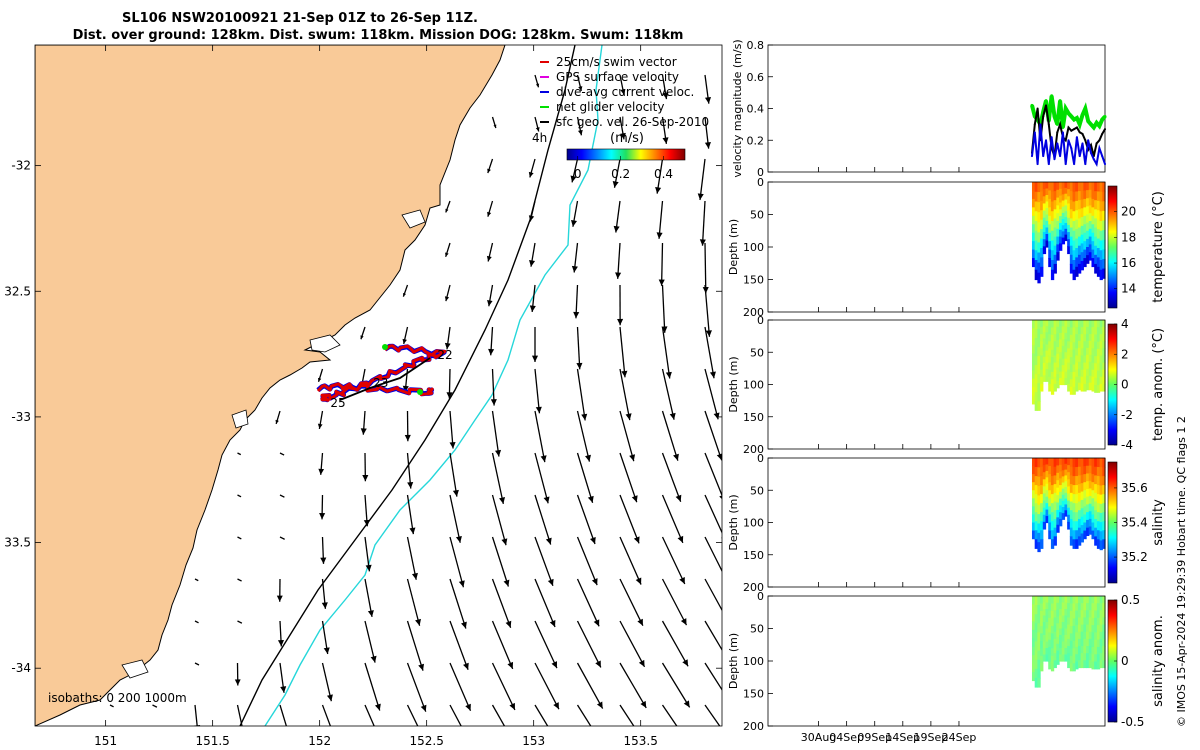 Image resolution: width=1200 pixels, height=750 pixels. What do you see at coordinates (753, 247) in the screenshot?
I see `heatmap-y-tick-label: 100` at bounding box center [753, 247].